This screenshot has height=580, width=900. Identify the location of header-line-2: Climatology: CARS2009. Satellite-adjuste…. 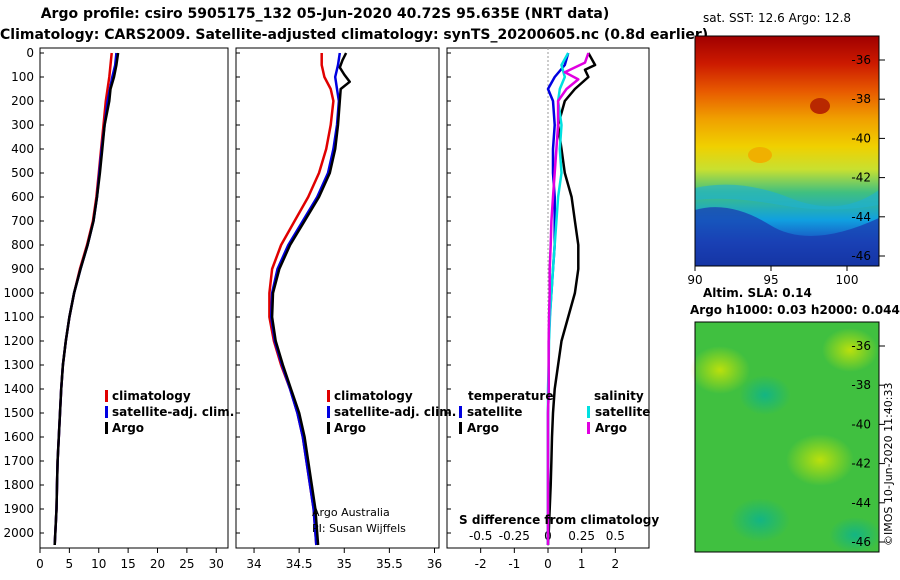
(354, 35).